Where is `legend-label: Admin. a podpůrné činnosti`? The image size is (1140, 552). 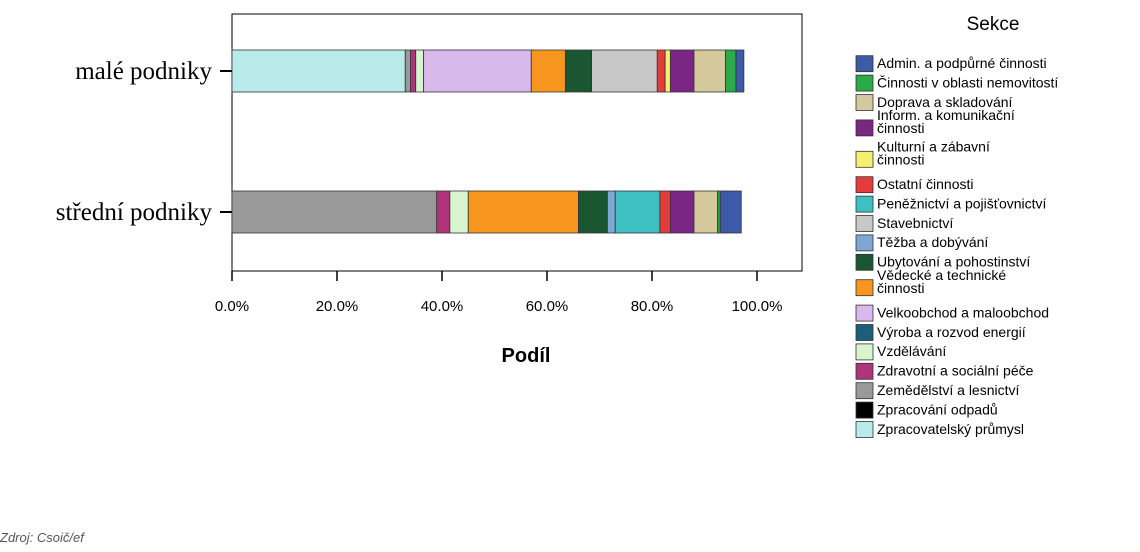
legend-label: Admin. a podpůrné činnosti is located at coordinates (962, 63).